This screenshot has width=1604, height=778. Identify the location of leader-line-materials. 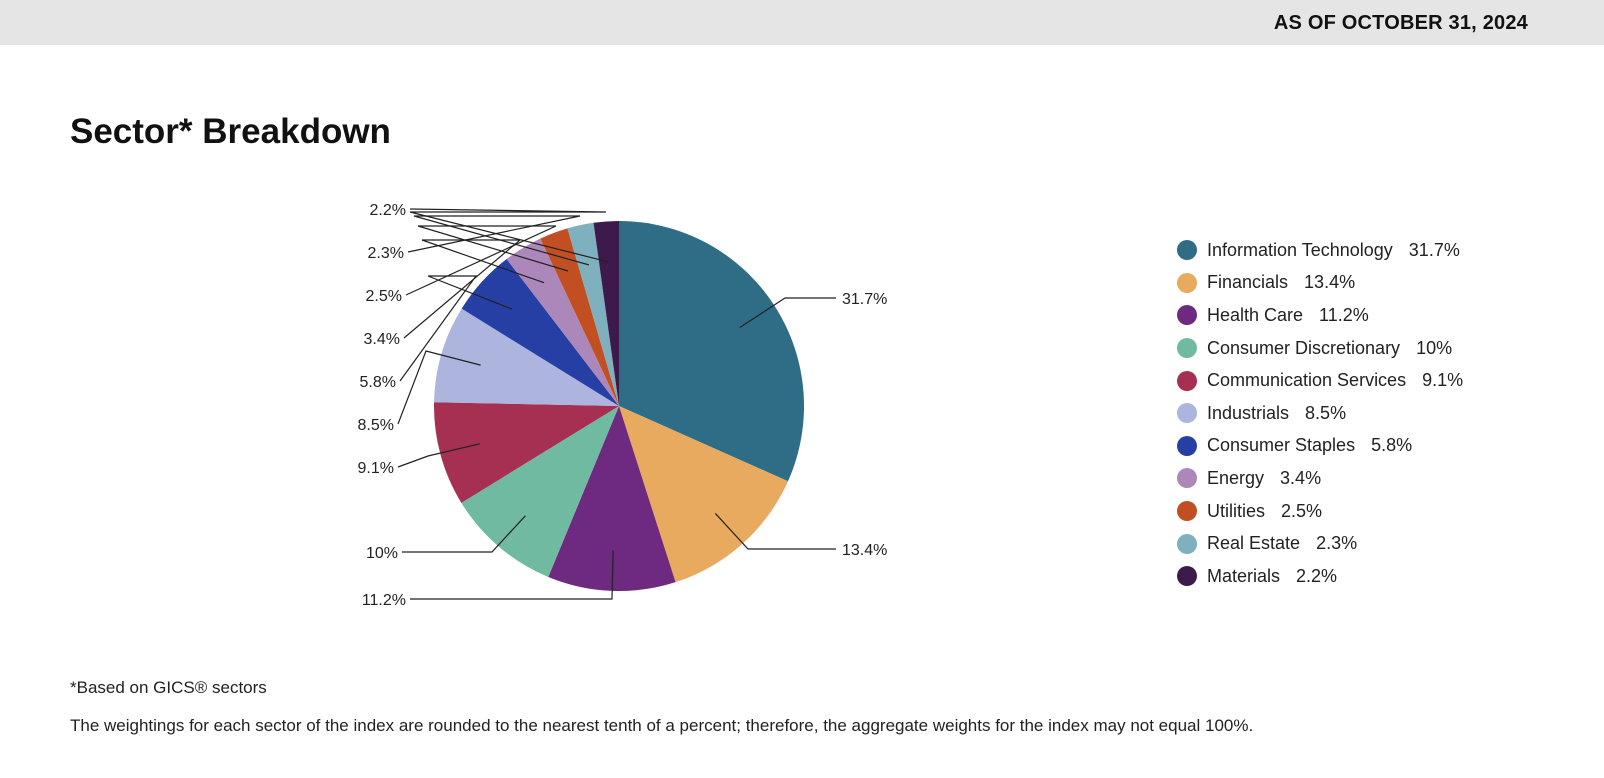
(509, 235).